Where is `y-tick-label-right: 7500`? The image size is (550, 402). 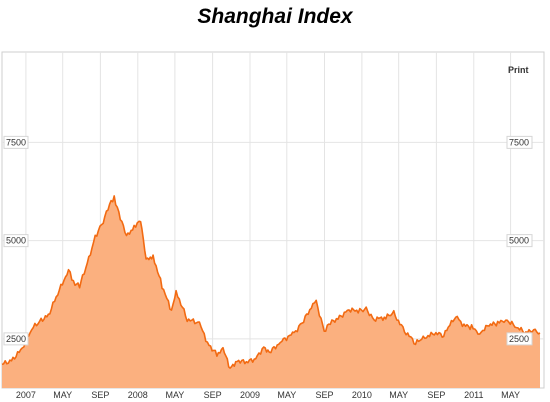 y-tick-label-right: 7500 is located at coordinates (519, 142).